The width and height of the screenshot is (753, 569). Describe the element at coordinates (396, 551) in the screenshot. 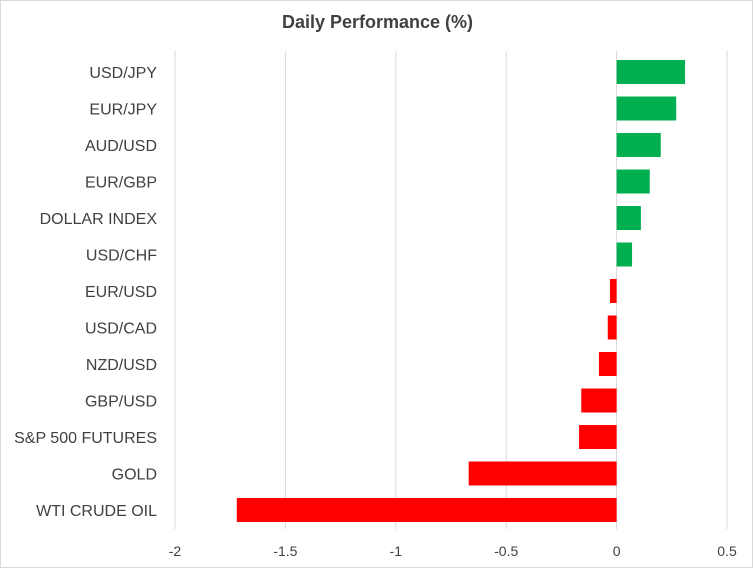

I see `x-tick-label: -1` at that location.